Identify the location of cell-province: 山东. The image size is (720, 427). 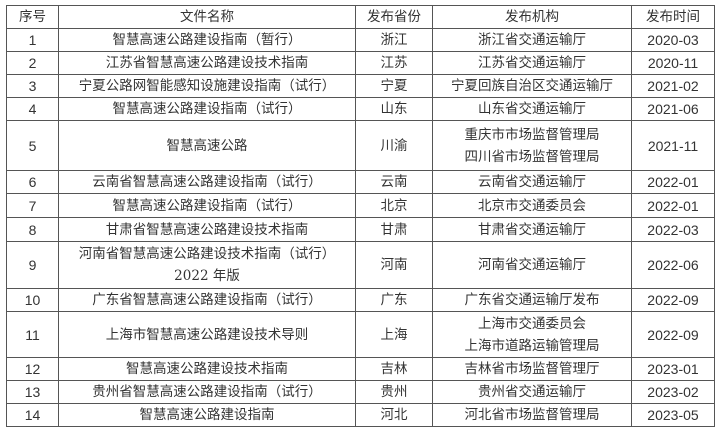
(394, 109).